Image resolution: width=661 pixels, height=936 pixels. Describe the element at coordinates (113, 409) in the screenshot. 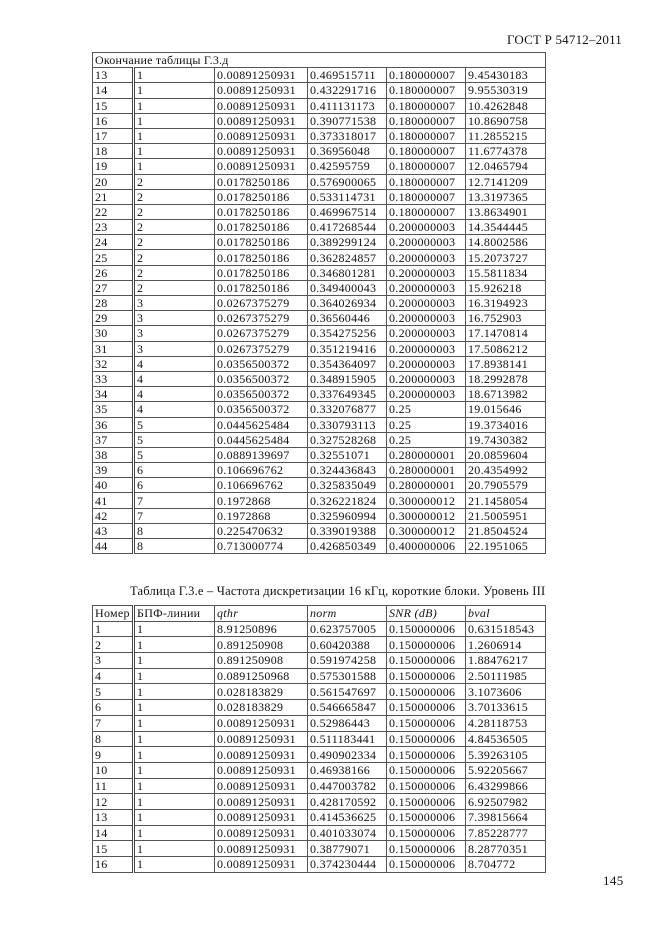

I see `table-cell: 35` at that location.